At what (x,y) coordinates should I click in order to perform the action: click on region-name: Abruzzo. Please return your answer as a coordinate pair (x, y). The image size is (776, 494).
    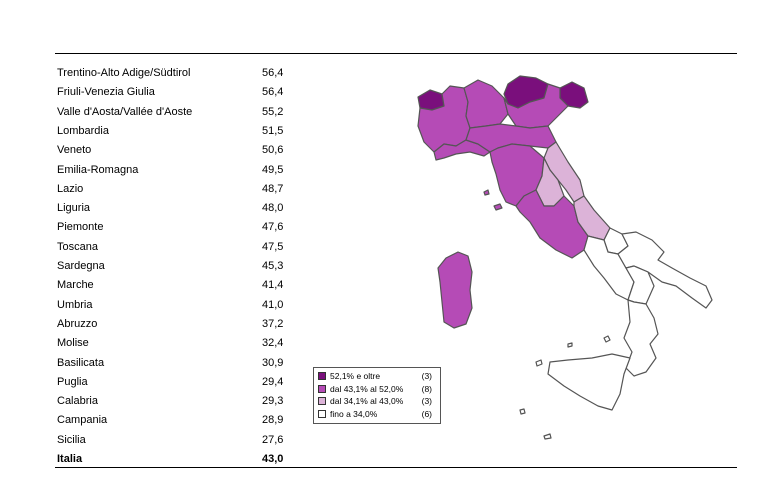
    Looking at the image, I should click on (77, 323).